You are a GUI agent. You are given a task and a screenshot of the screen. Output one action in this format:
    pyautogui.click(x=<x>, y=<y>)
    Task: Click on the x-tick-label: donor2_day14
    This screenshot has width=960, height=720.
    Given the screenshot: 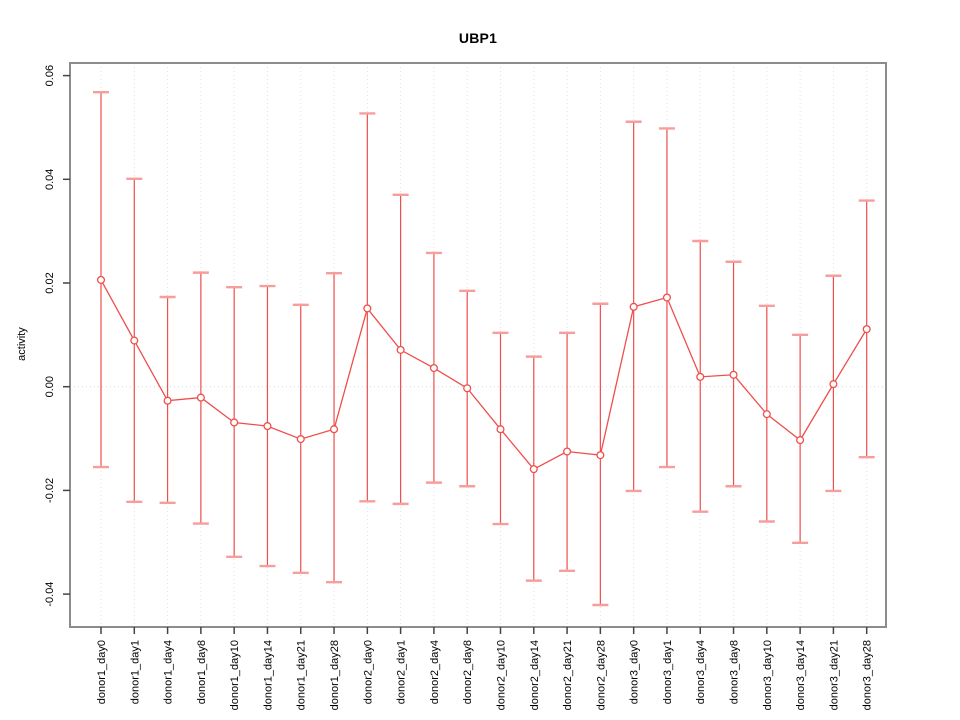 What is the action you would take?
    pyautogui.click(x=535, y=675)
    